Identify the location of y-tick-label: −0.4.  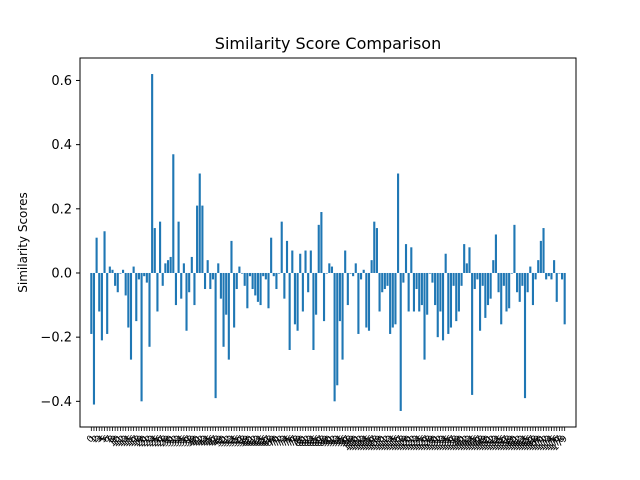
(56, 402).